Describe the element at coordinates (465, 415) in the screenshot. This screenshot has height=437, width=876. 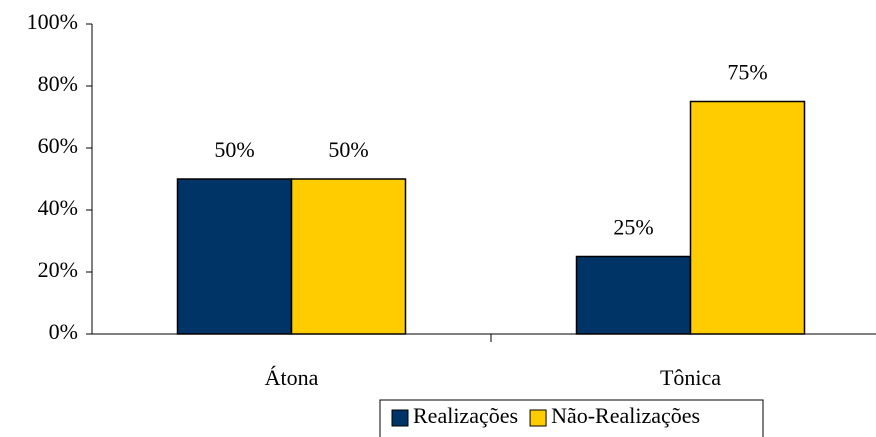
I see `legend-label: Realizações` at that location.